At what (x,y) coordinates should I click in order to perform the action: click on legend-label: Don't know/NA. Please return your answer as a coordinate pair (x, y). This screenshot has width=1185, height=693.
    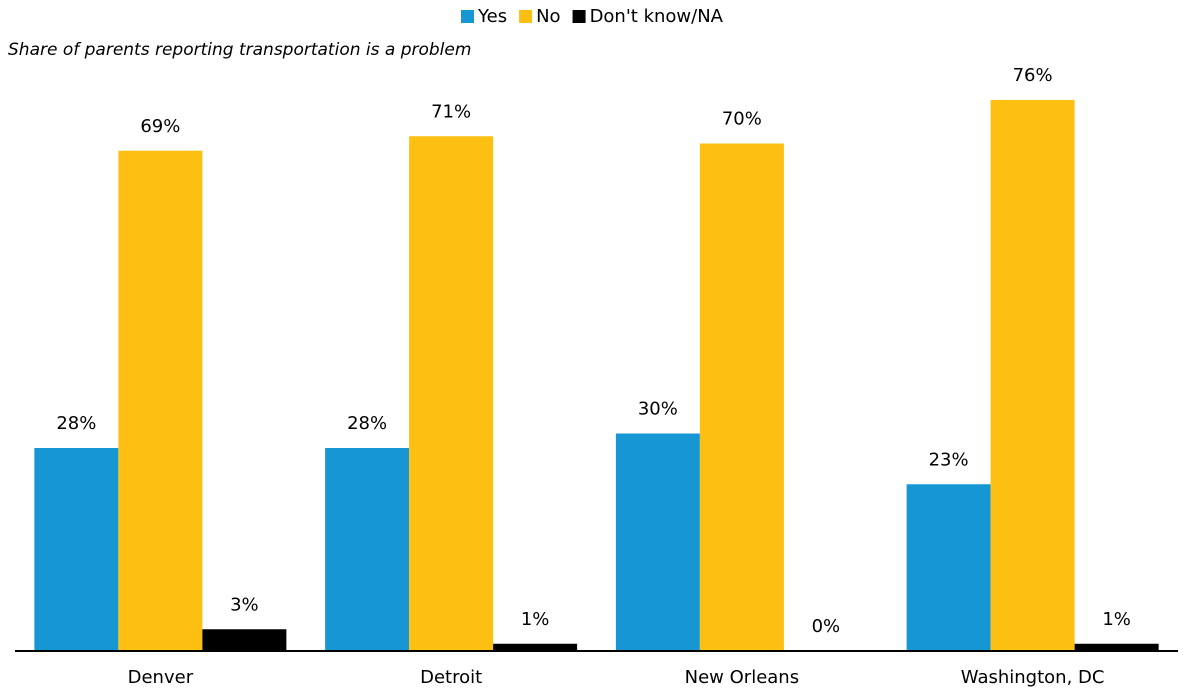
    Looking at the image, I should click on (657, 16).